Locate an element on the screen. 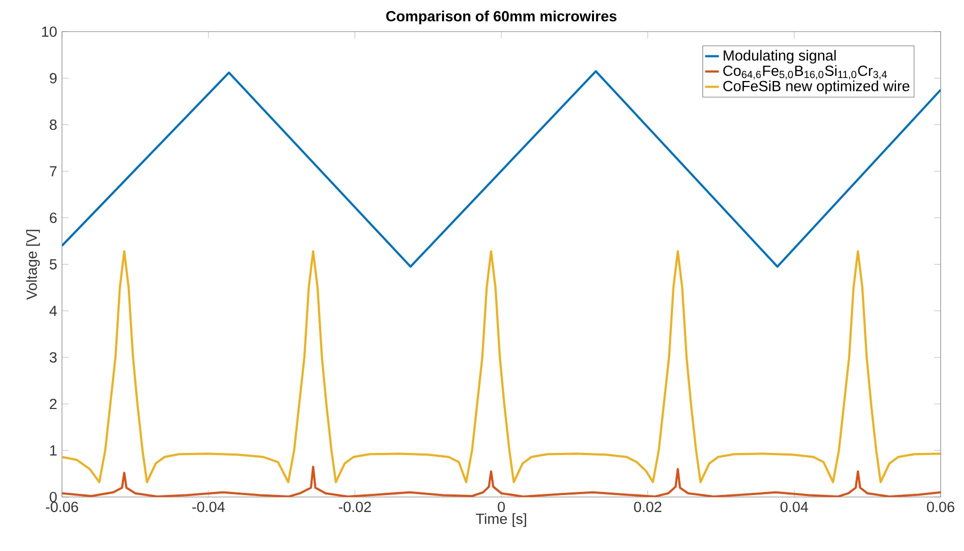 This screenshot has width=964, height=551. legend-label: Modulating signal is located at coordinates (780, 57).